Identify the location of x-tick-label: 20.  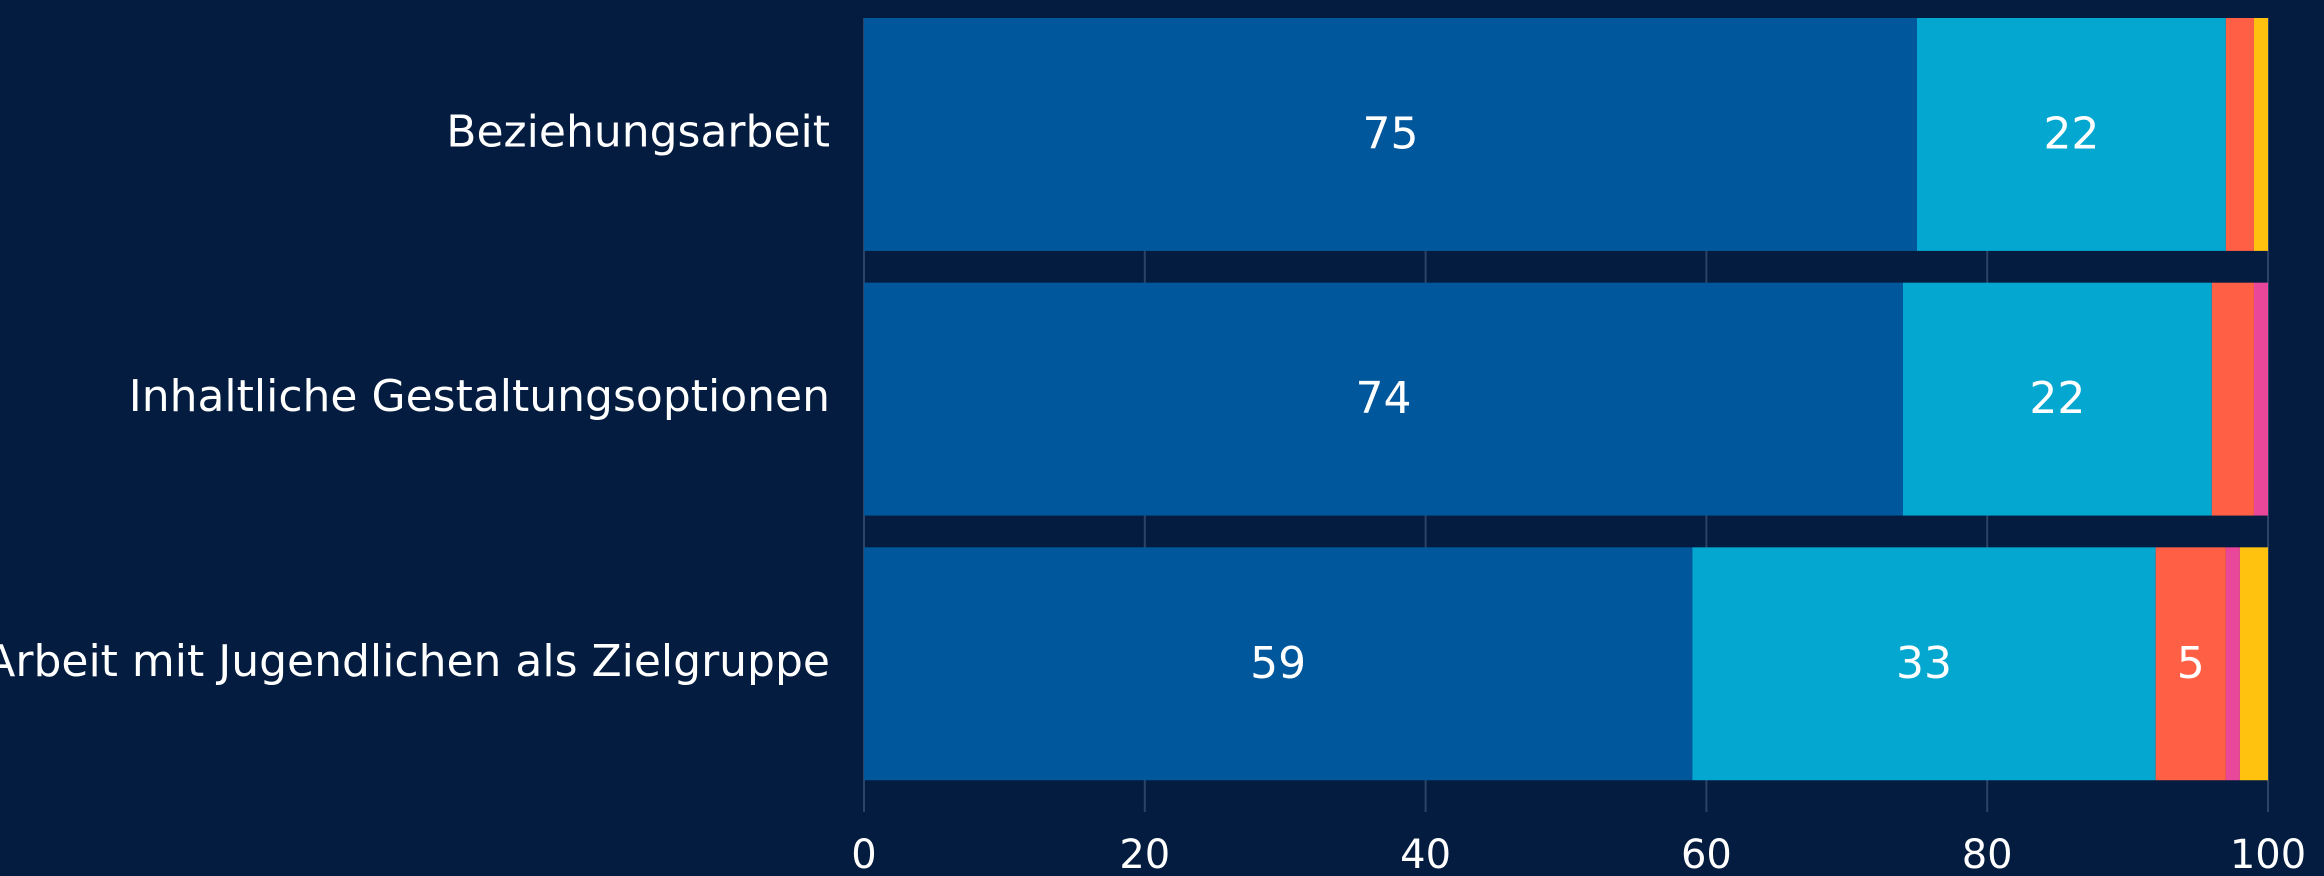
(1144, 854).